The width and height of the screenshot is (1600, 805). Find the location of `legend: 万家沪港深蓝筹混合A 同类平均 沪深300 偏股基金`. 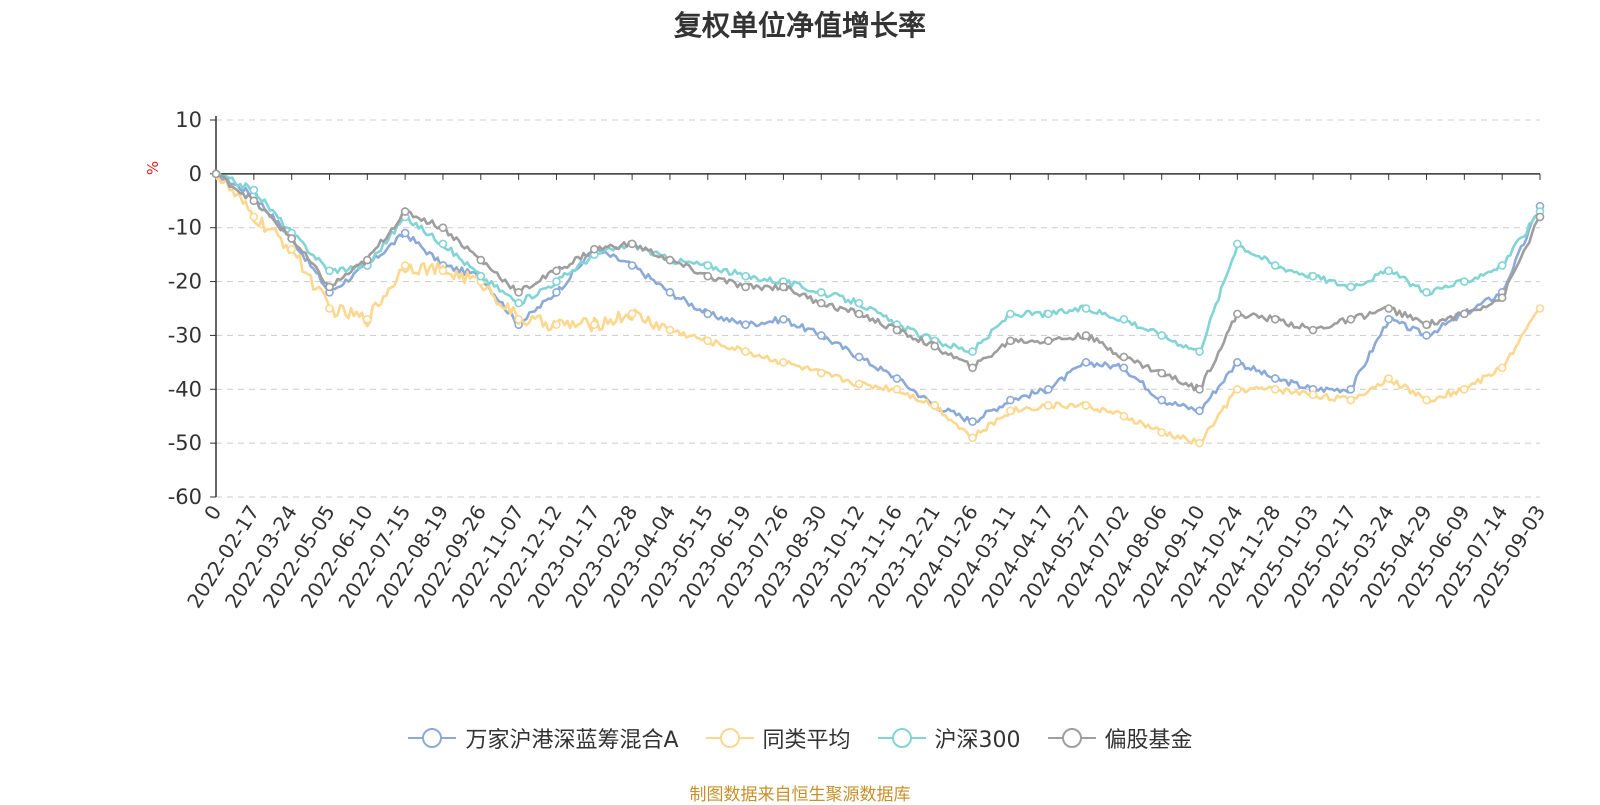

legend: 万家沪港深蓝筹混合A 同类平均 沪深300 偏股基金 is located at coordinates (800, 738).